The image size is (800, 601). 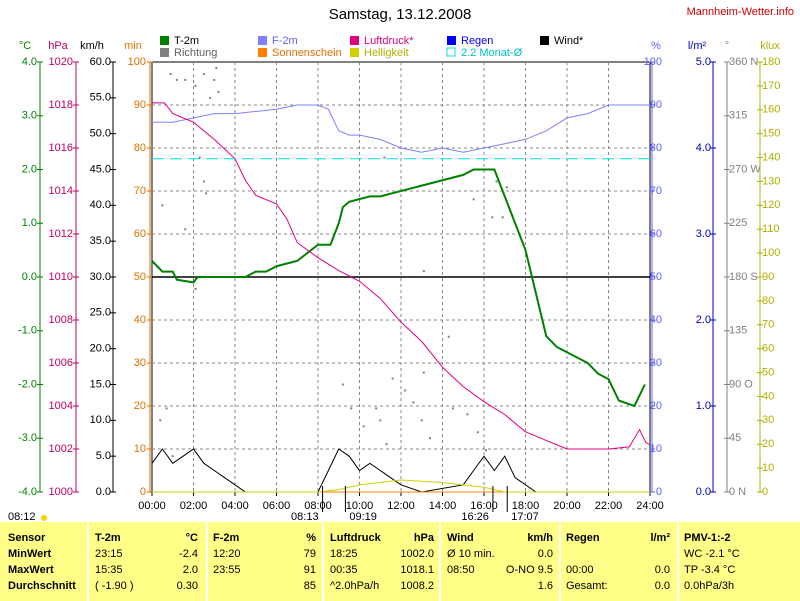 What do you see at coordinates (100, 313) in the screenshot?
I see `y-tick-label: 25.0` at bounding box center [100, 313].